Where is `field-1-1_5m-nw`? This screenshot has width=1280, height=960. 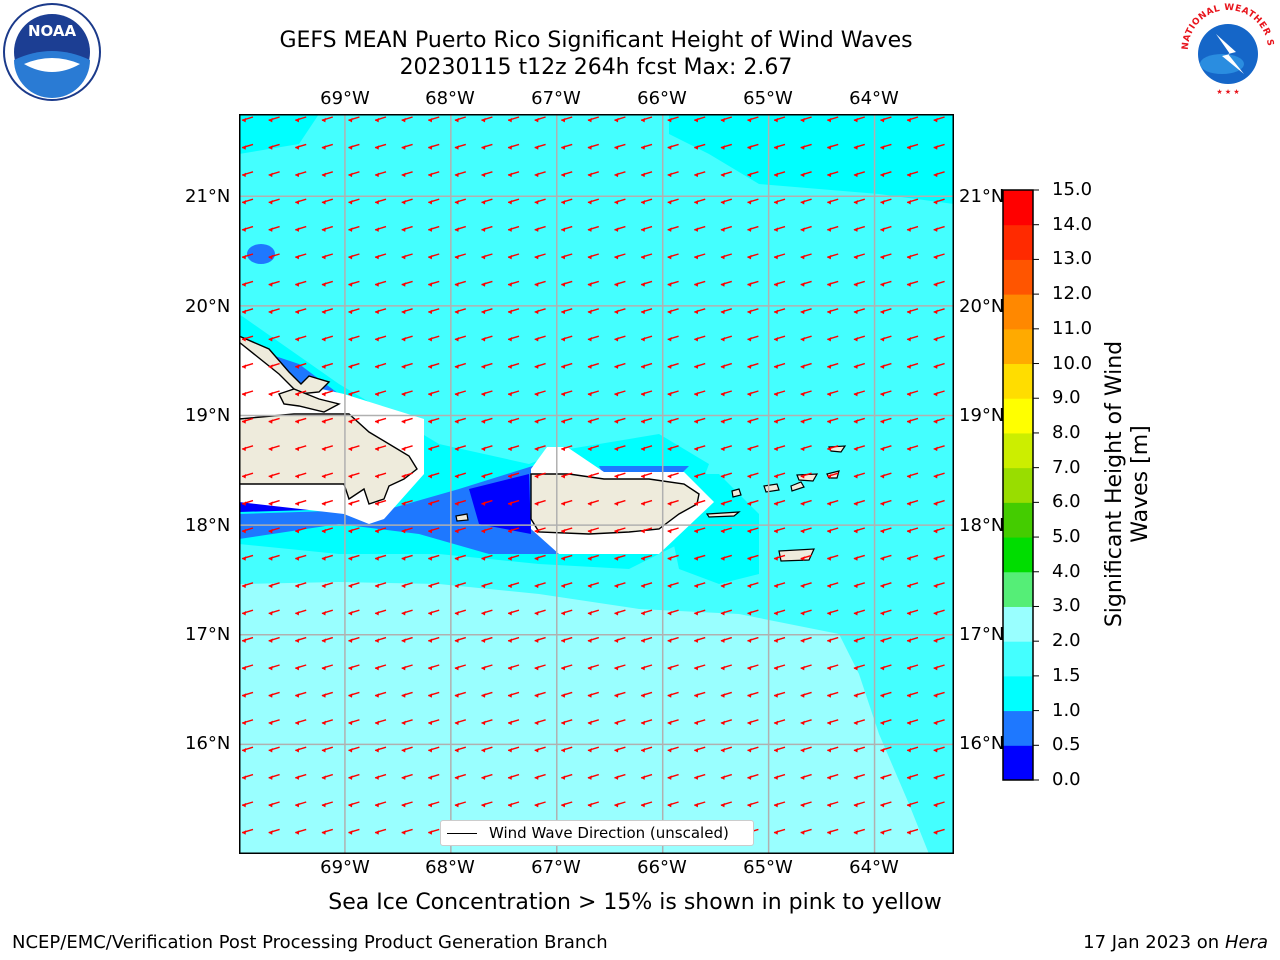 field-1-1_5m-nw is located at coordinates (279, 134).